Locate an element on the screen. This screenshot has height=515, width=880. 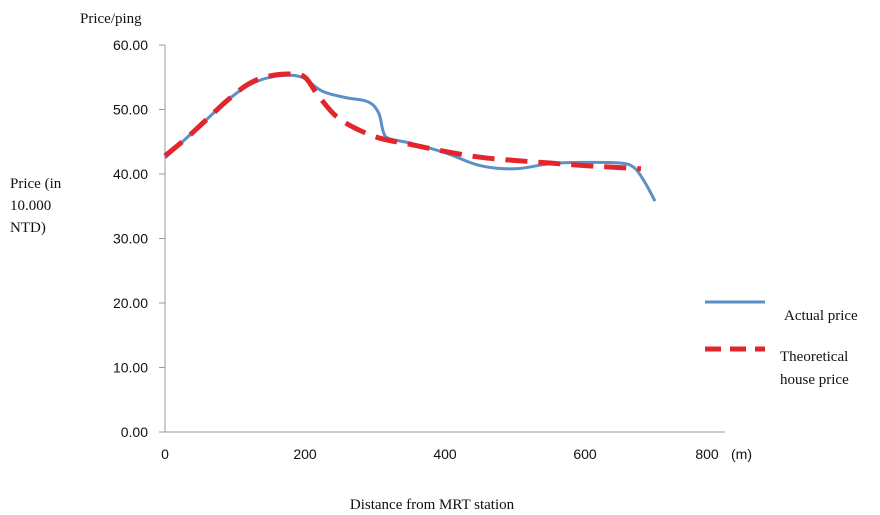
y-tick-label: 40.00 is located at coordinates (130, 174).